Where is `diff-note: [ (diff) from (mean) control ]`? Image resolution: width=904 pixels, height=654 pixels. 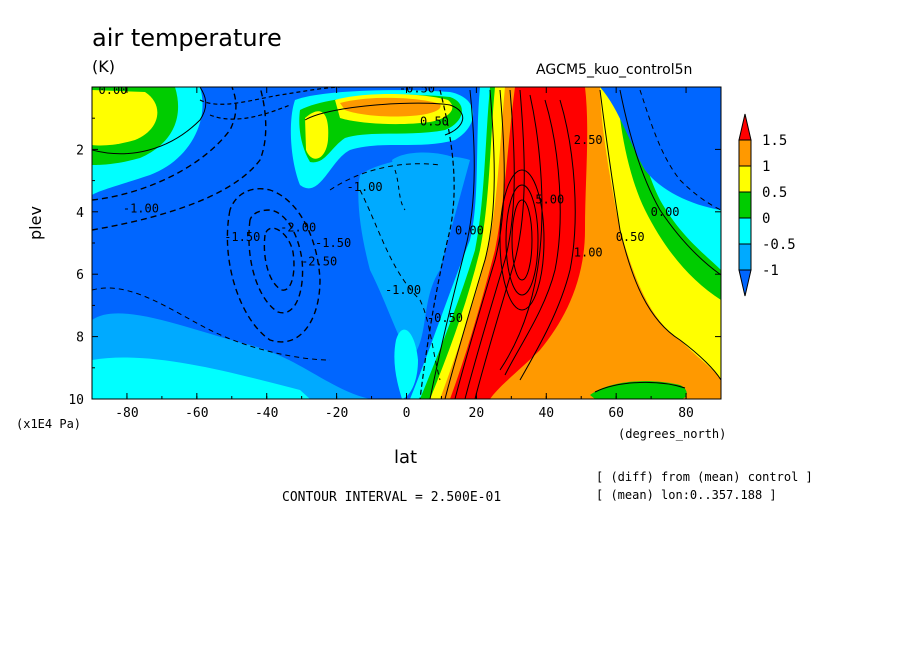
diff-note: [ (diff) from (mean) control ] is located at coordinates (704, 477).